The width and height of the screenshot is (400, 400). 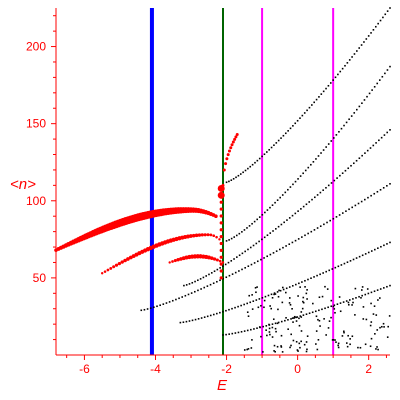 I want to click on x-tick-label: 0, so click(x=297, y=369).